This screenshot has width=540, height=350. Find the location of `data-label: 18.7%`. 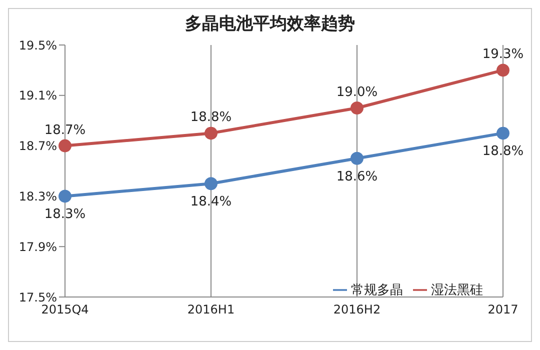

data-label: 18.7% is located at coordinates (65, 130).